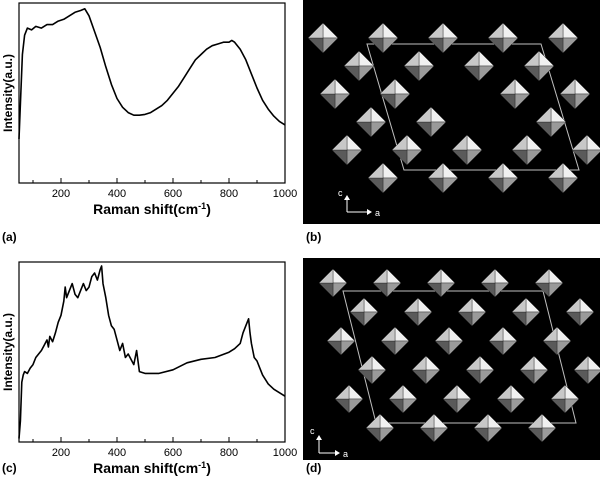  I want to click on panel-label-b: (b), so click(314, 237).